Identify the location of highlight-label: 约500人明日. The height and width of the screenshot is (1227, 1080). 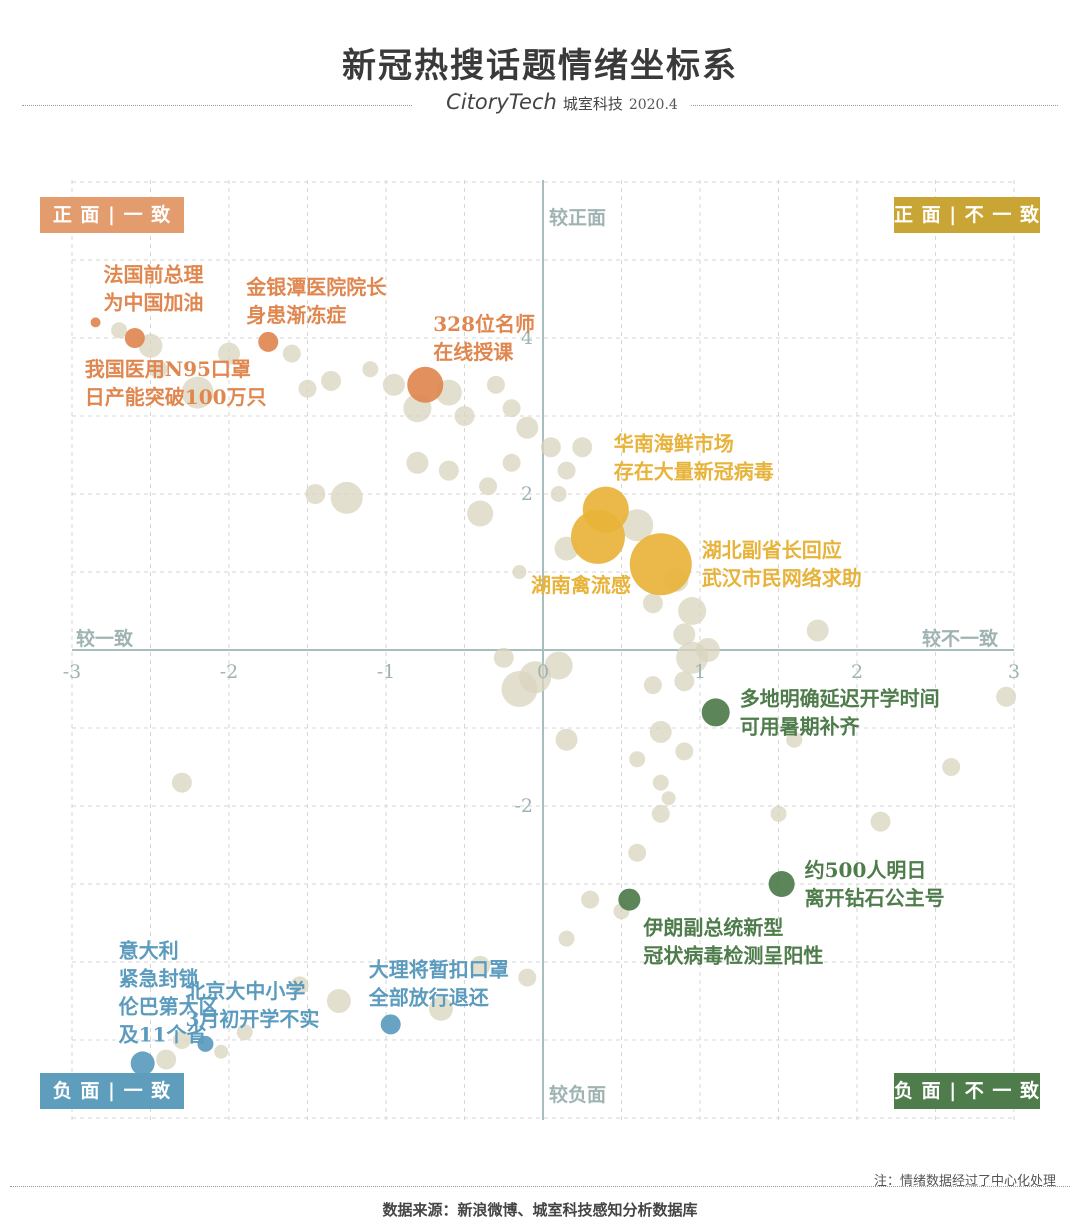
(866, 870).